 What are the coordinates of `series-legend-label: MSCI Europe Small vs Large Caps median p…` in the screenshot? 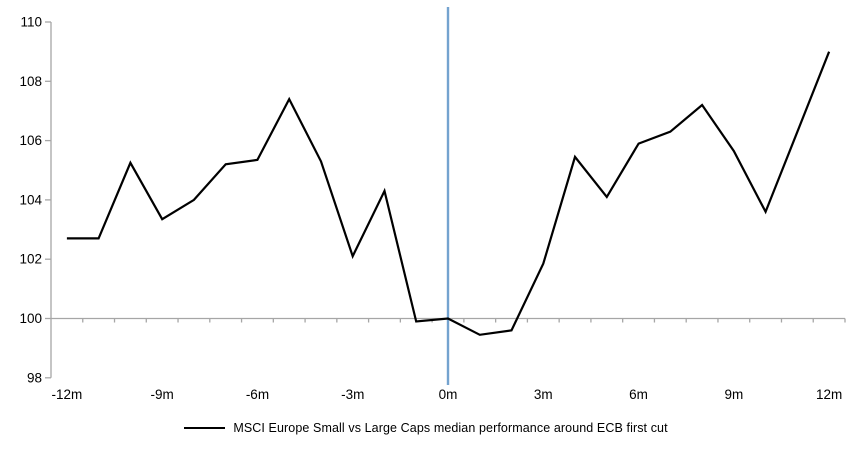 It's located at (450, 428).